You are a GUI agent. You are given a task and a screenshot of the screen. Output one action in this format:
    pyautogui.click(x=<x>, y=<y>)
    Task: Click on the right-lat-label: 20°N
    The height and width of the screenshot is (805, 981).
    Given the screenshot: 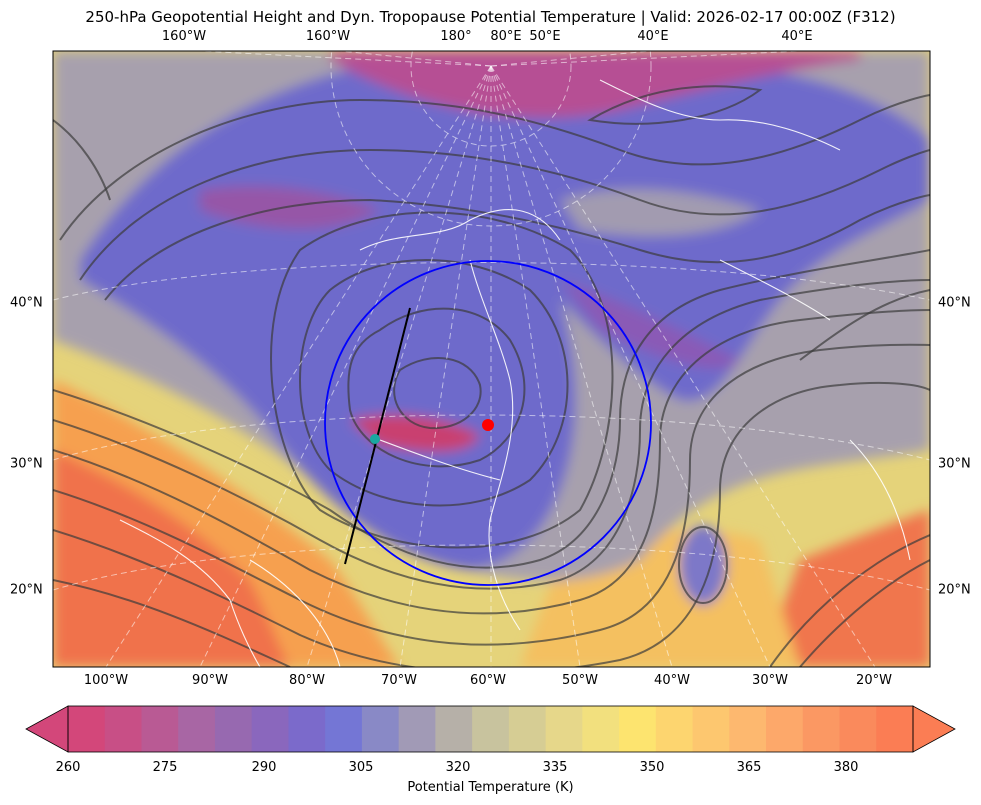 What is the action you would take?
    pyautogui.click(x=954, y=590)
    